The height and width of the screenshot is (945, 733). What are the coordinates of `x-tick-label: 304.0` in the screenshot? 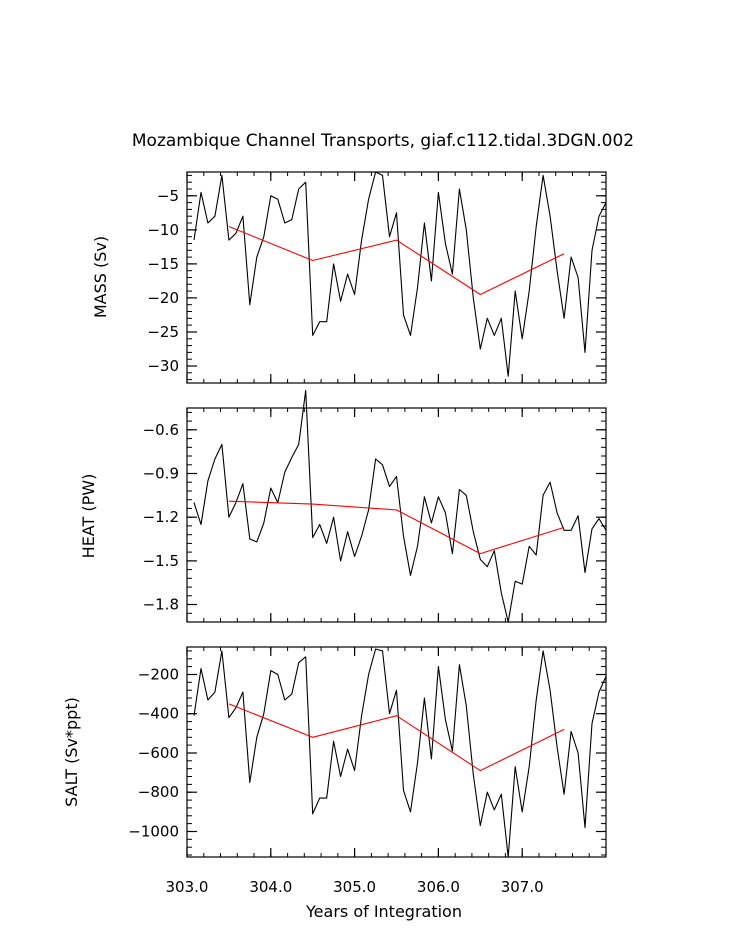 It's located at (270, 887).